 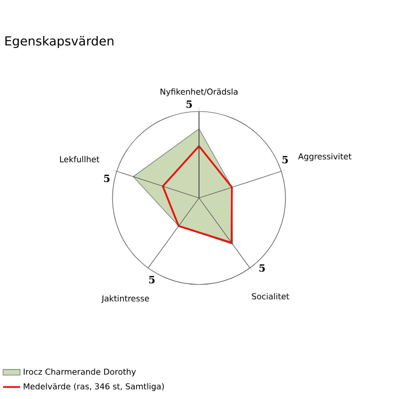 What do you see at coordinates (80, 372) in the screenshot?
I see `legend-label: Irocz Charmerande Dorothy` at bounding box center [80, 372].